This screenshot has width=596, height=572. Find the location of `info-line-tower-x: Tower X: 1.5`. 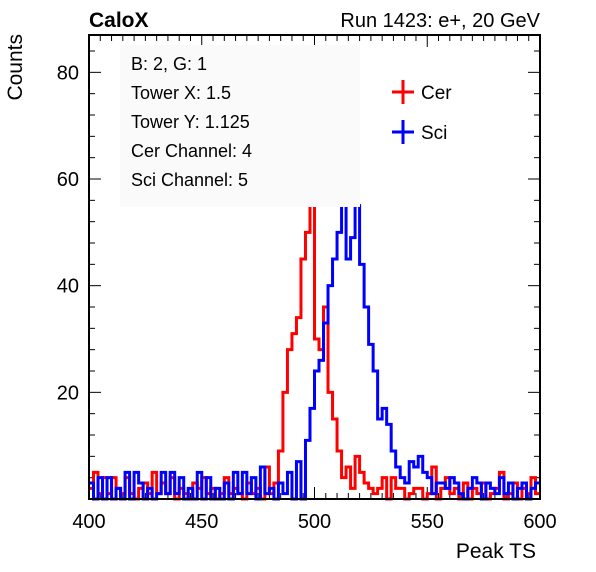

info-line-tower-x: Tower X: 1.5 is located at coordinates (181, 93).